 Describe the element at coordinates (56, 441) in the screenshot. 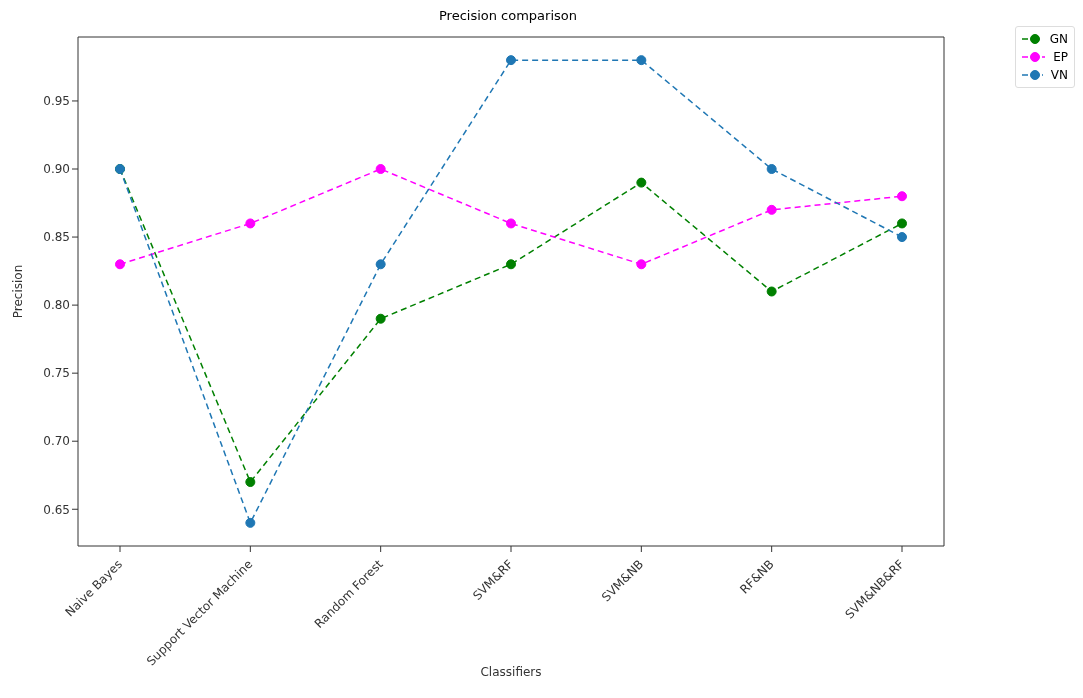

I see `y-tick-label: 0.70` at that location.